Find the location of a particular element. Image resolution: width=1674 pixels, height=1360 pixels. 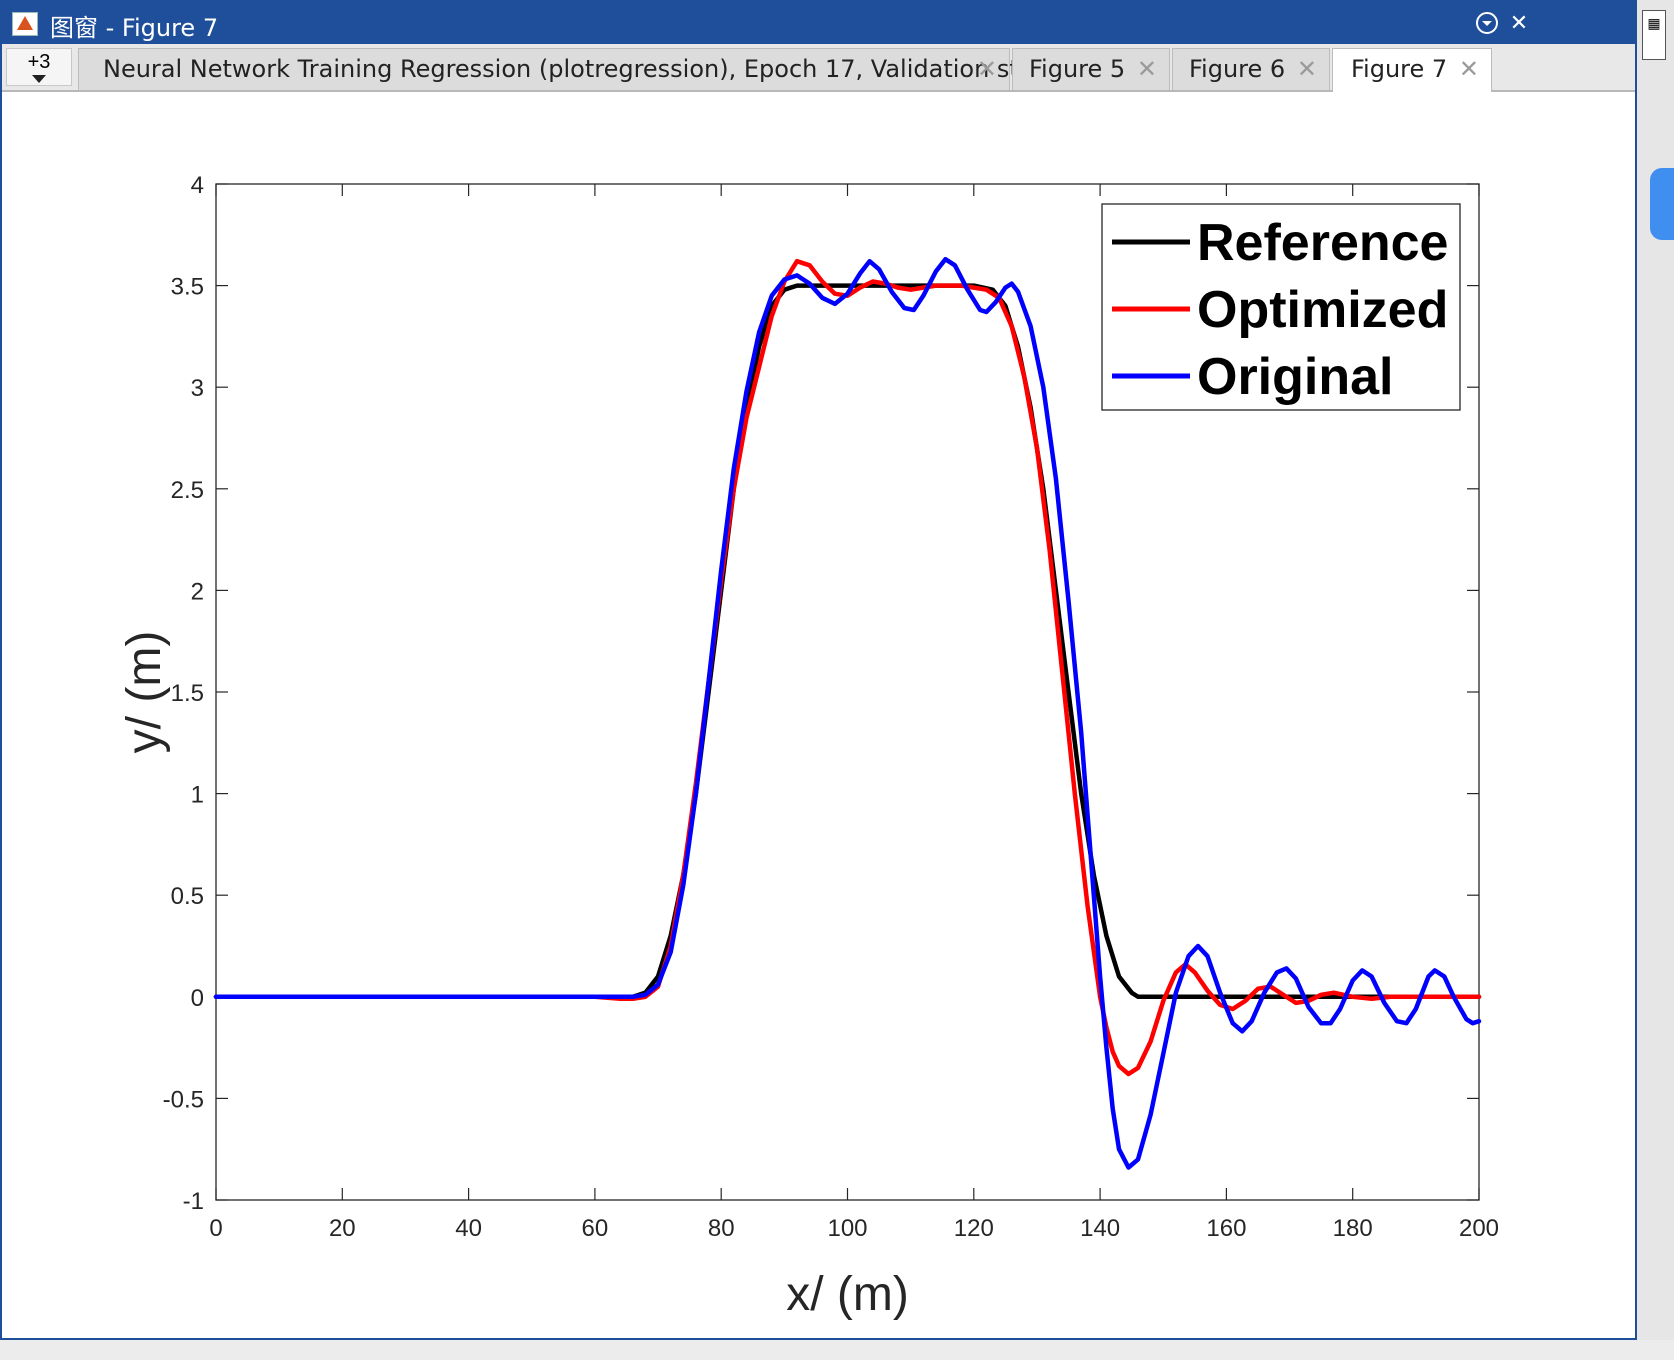

side-widget-button is located at coordinates (1662, 204).